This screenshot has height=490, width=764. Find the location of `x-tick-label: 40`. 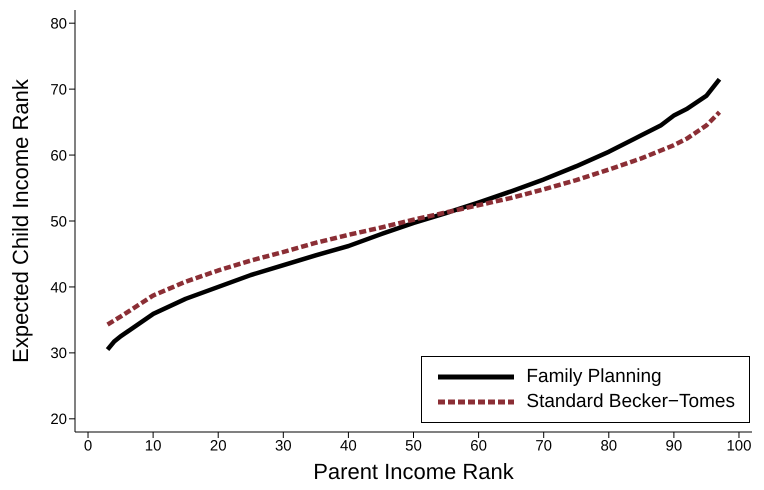

x-tick-label: 40 is located at coordinates (348, 446).